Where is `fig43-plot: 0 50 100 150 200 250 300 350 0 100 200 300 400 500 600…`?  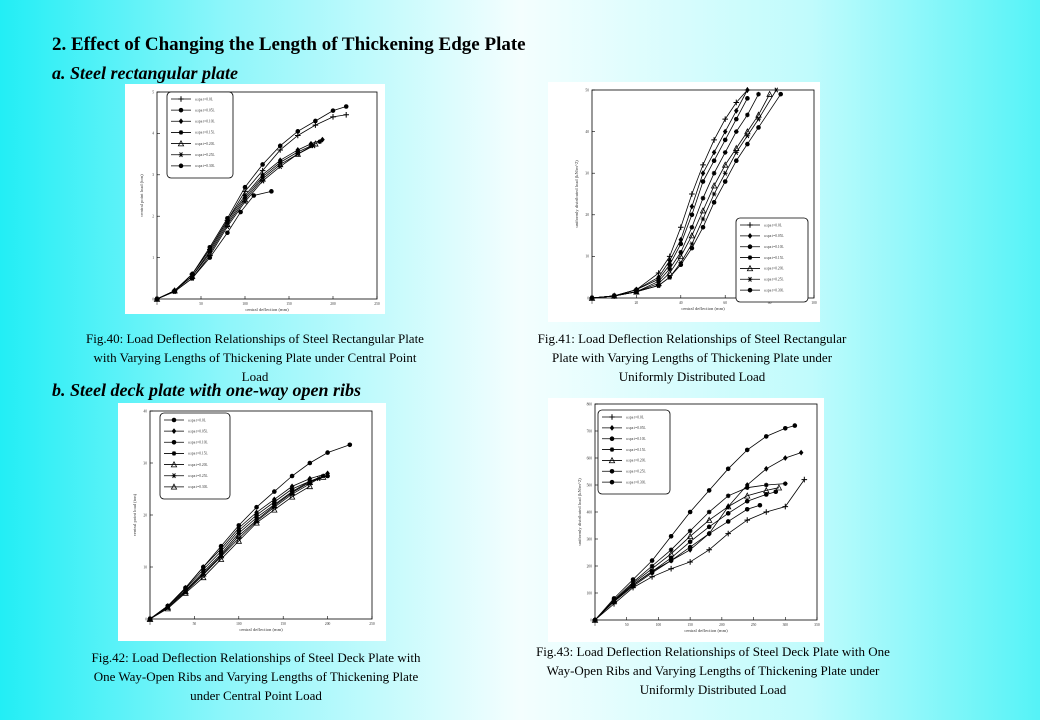 fig43-plot: 0 50 100 150 200 250 300 350 0 100 200 300 400 500 600… is located at coordinates (698, 517).